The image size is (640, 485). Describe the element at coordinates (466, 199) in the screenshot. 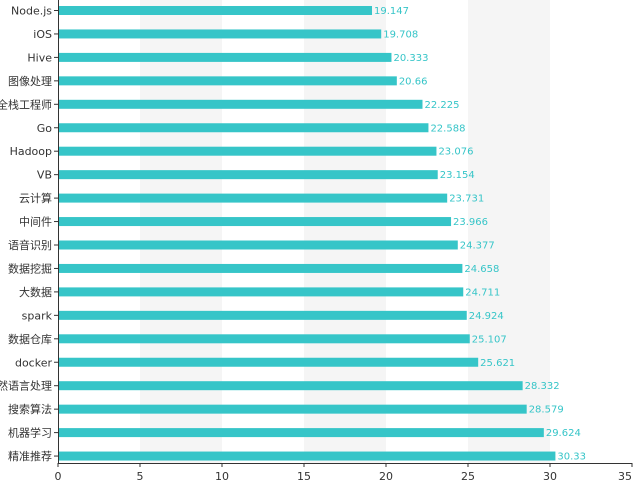

I see `data-label: 23.731` at that location.